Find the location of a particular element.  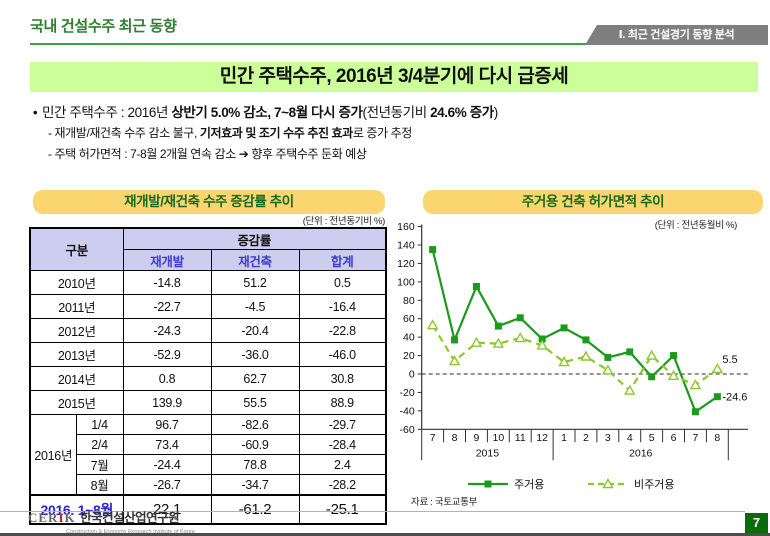

table-cell: -22.7 is located at coordinates (167, 306).